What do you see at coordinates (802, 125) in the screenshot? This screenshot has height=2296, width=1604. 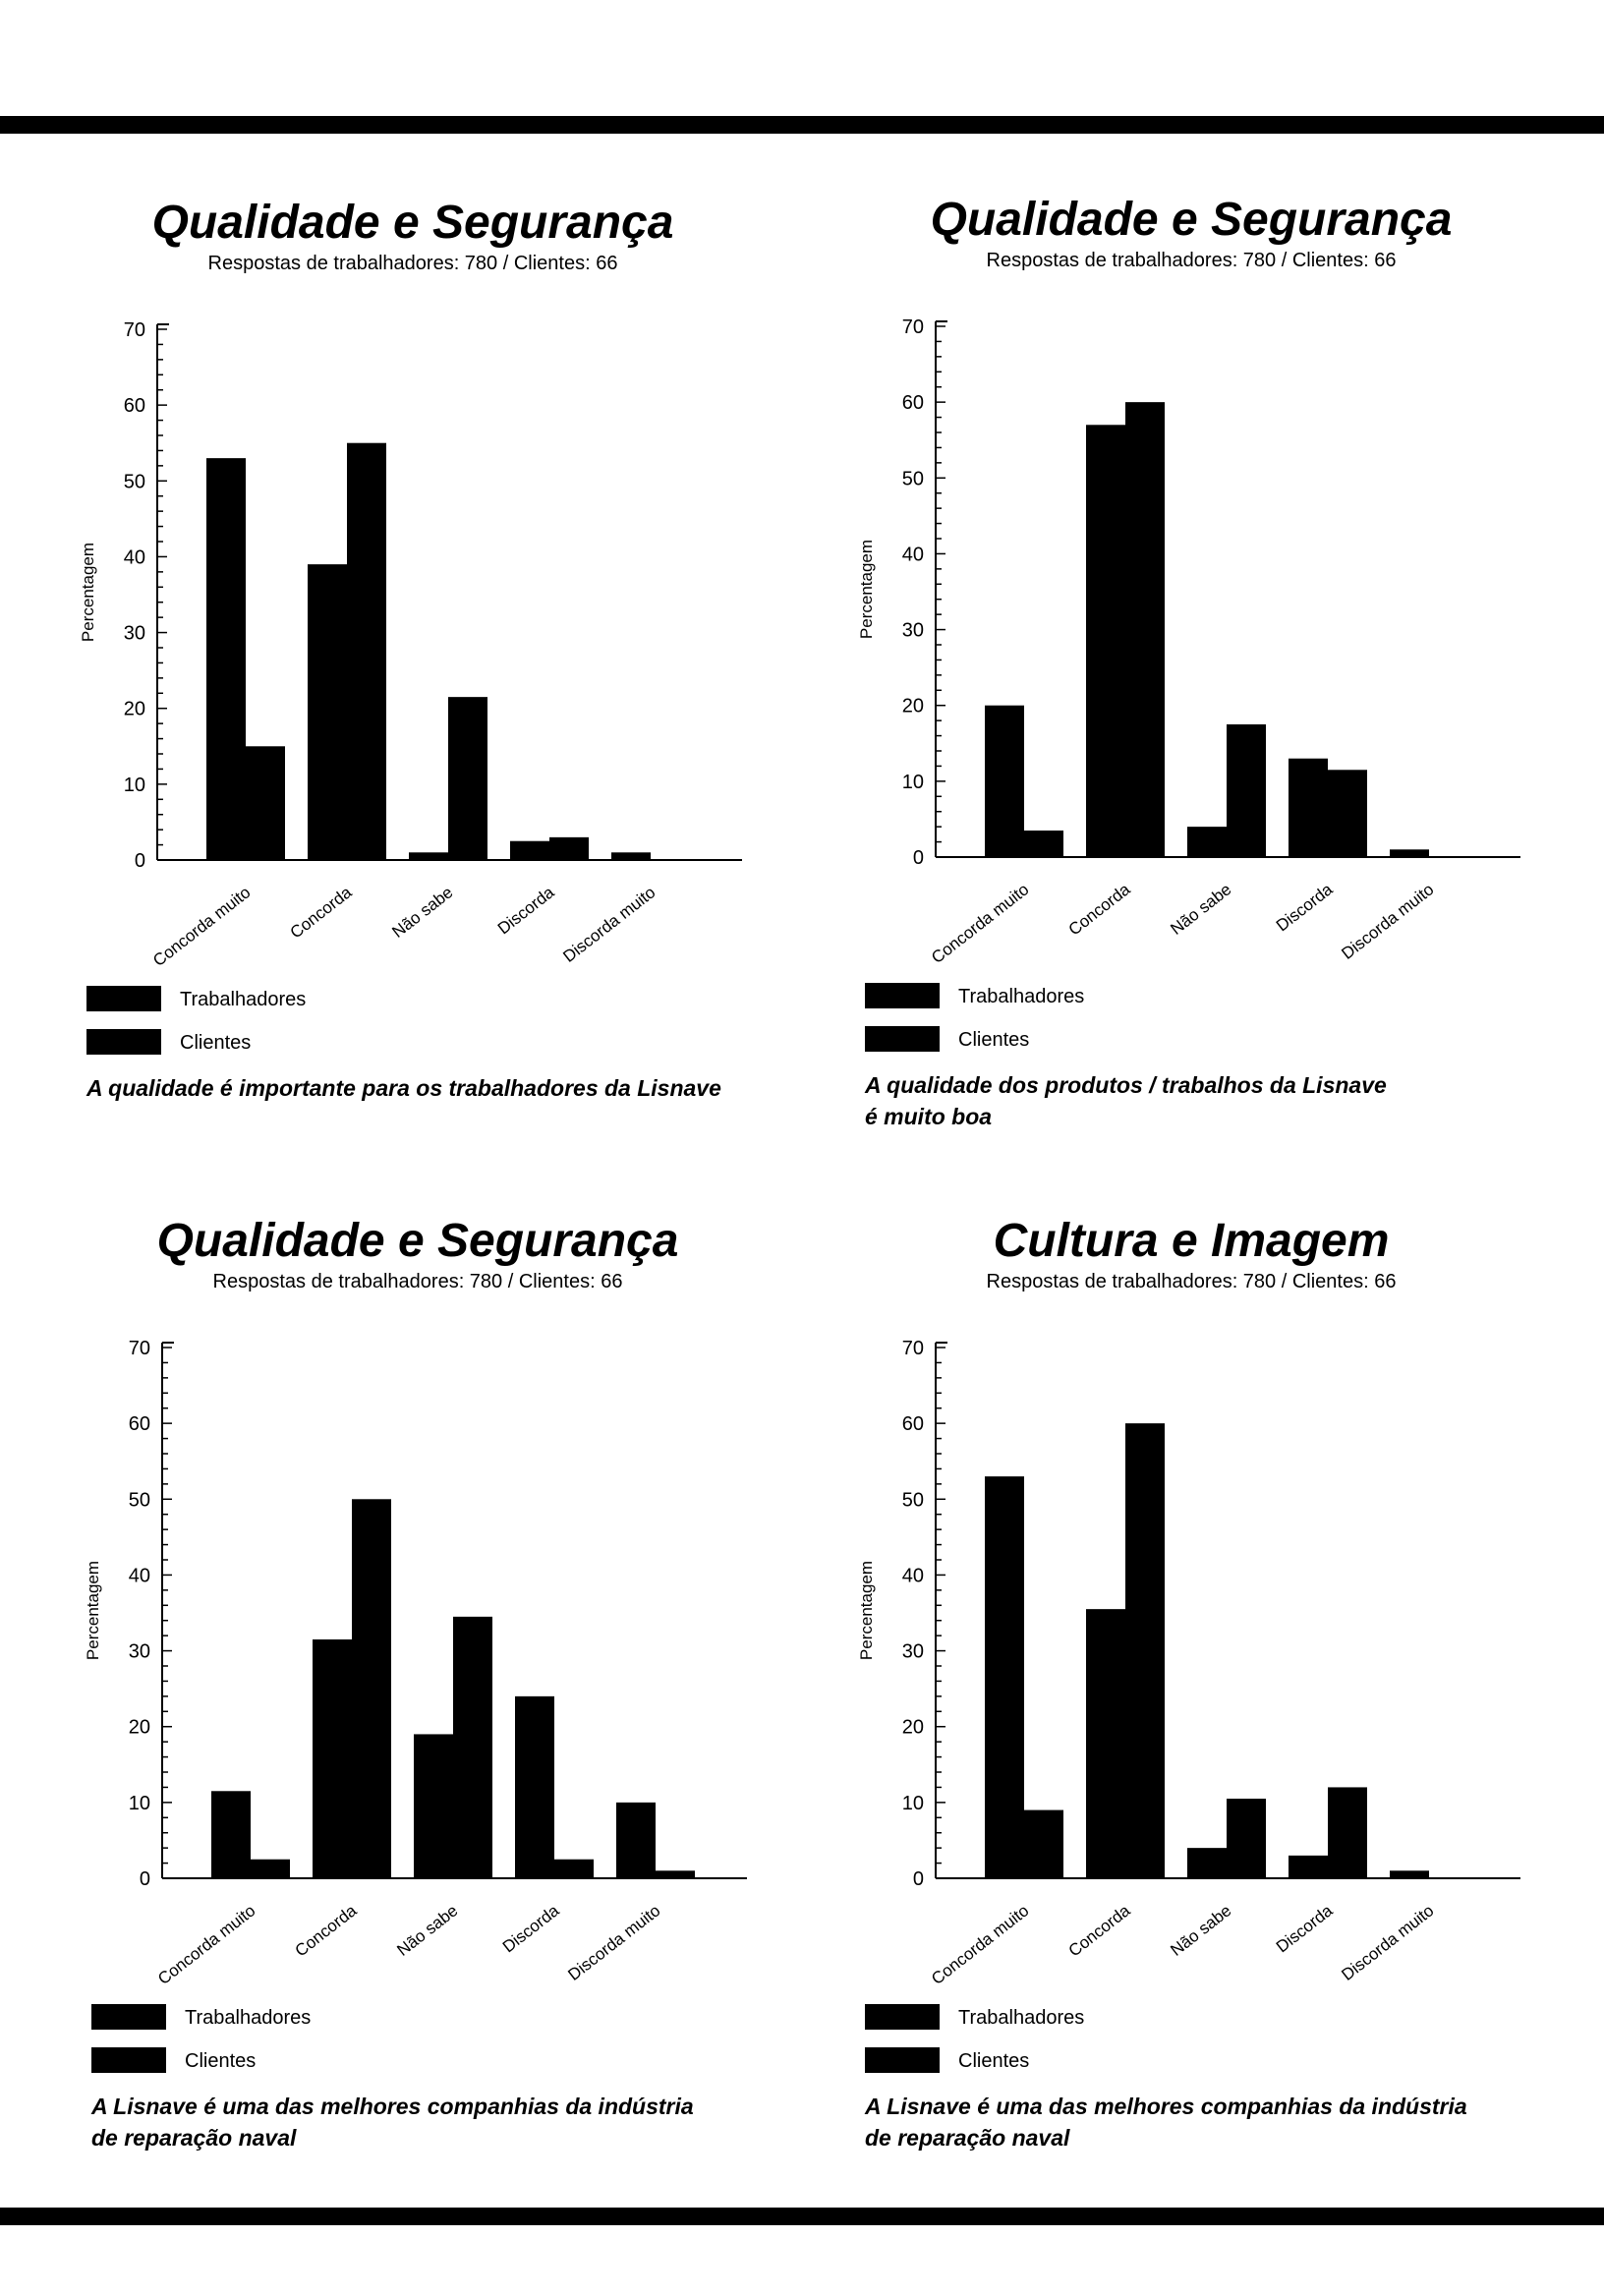 I see `top-rule` at bounding box center [802, 125].